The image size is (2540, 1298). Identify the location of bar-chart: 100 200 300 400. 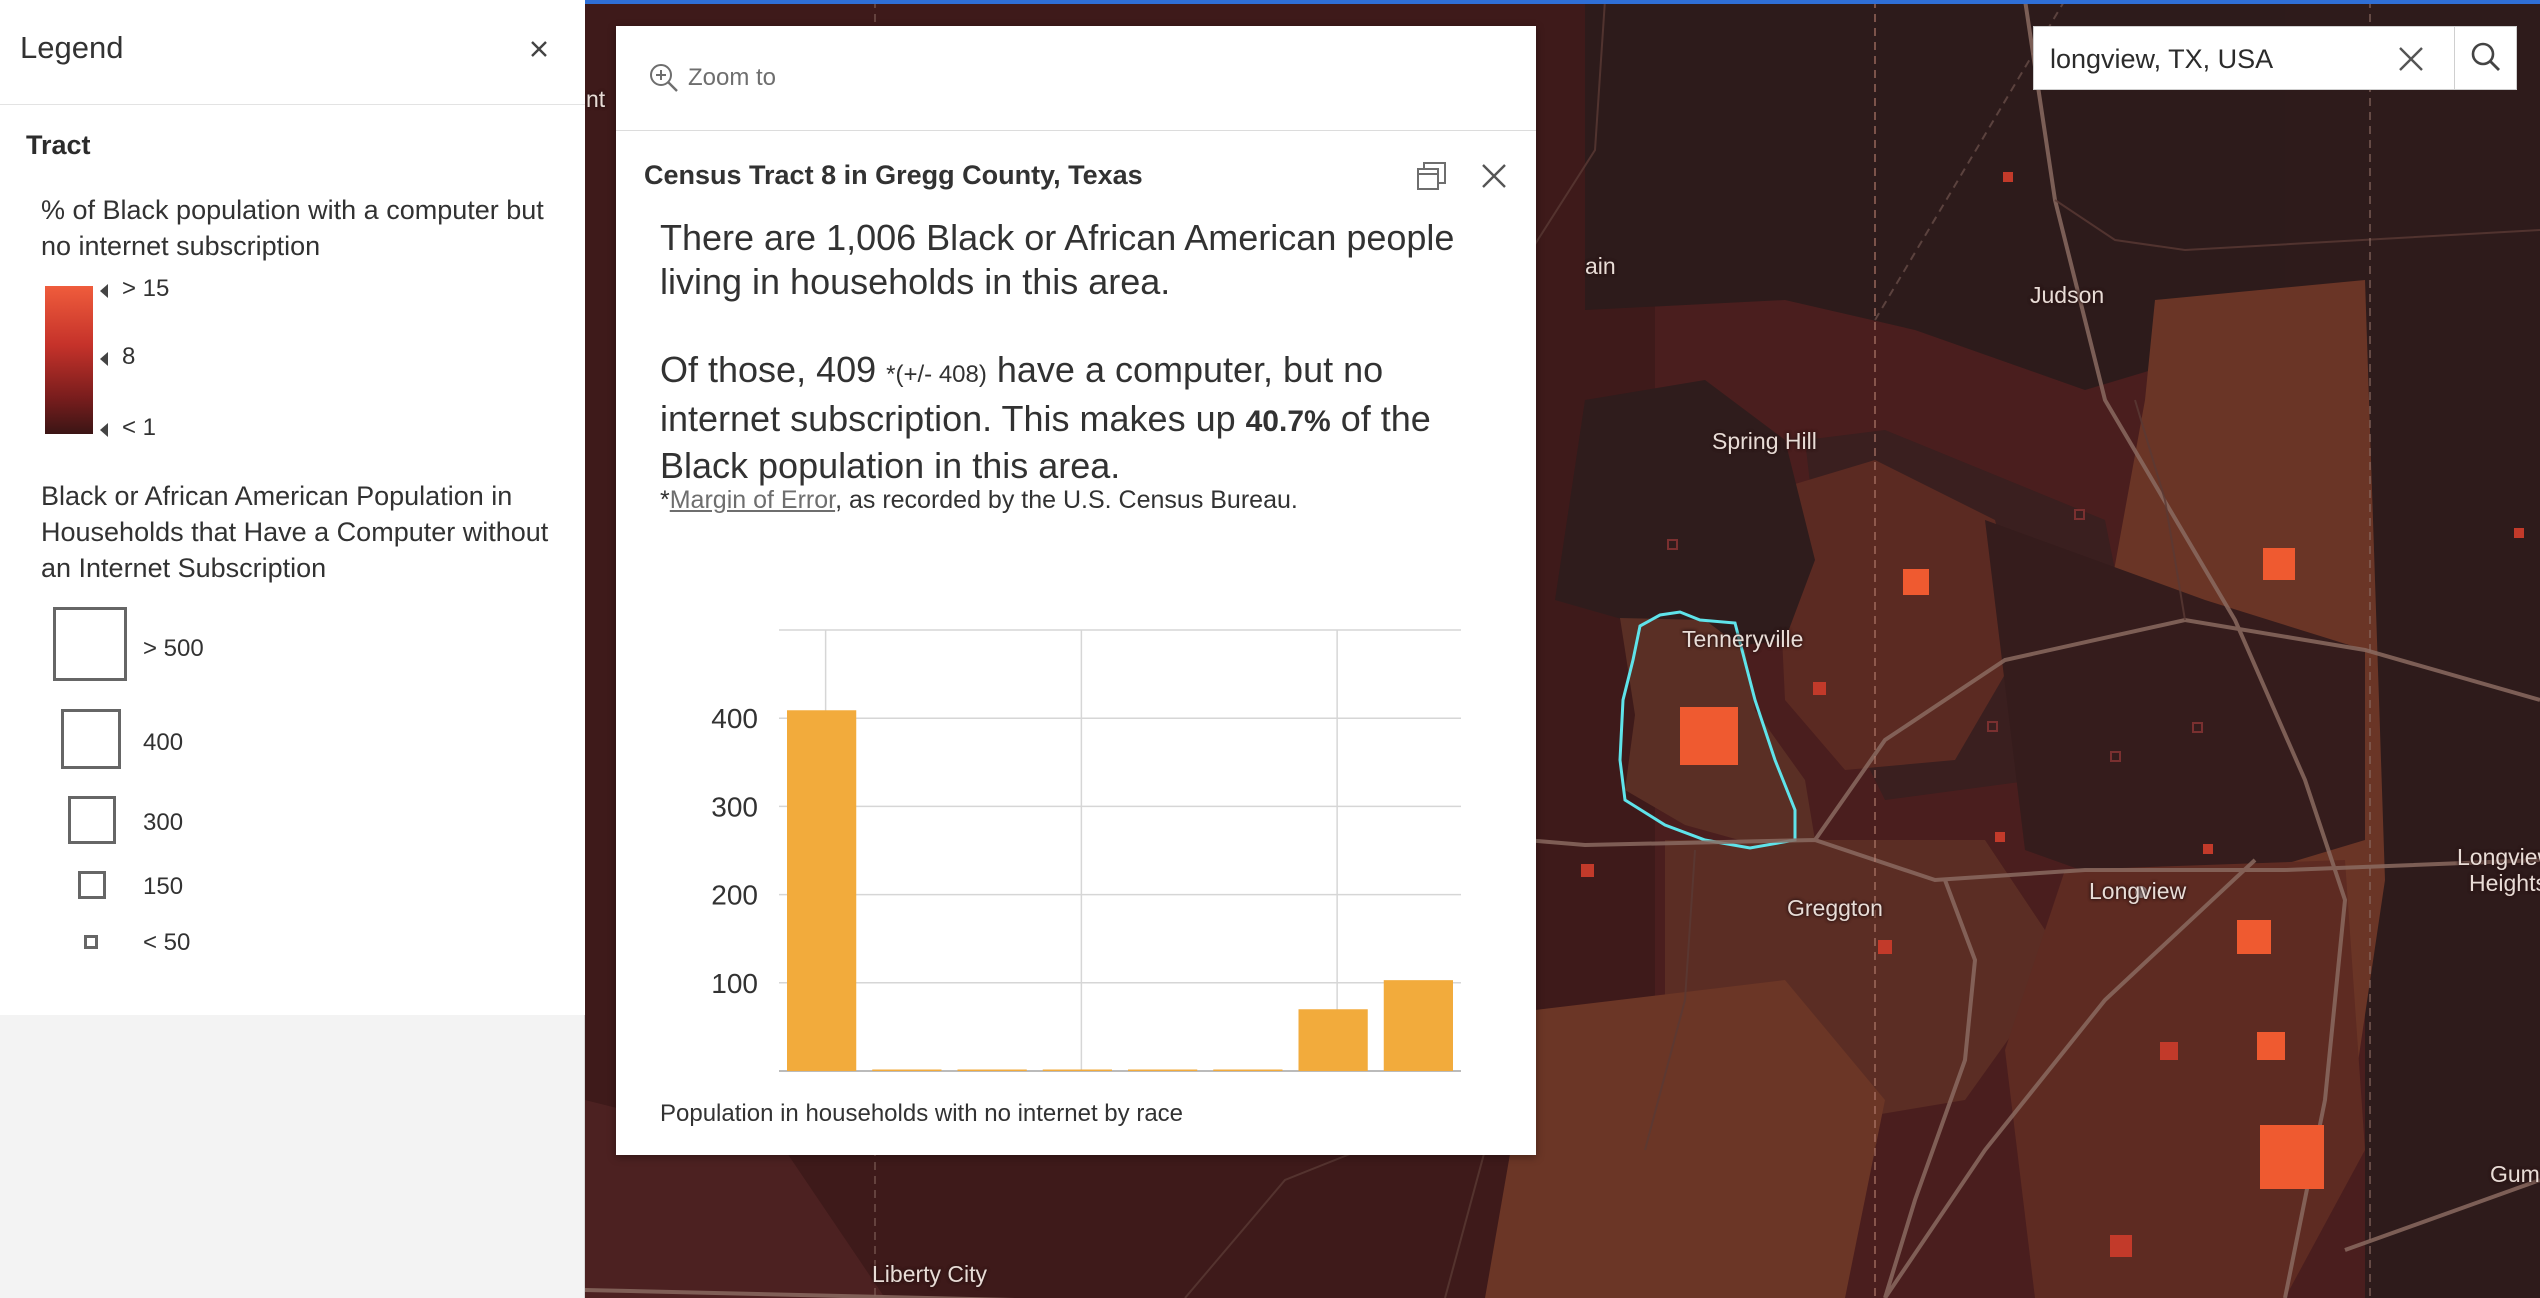
(1086, 850).